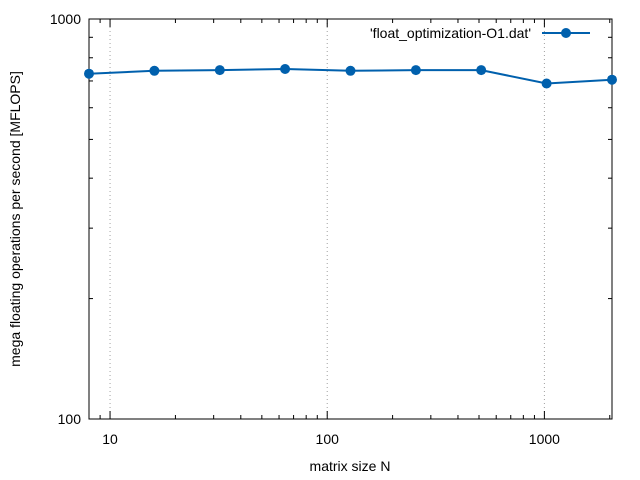  I want to click on x-tick-label: 1000, so click(544, 439).